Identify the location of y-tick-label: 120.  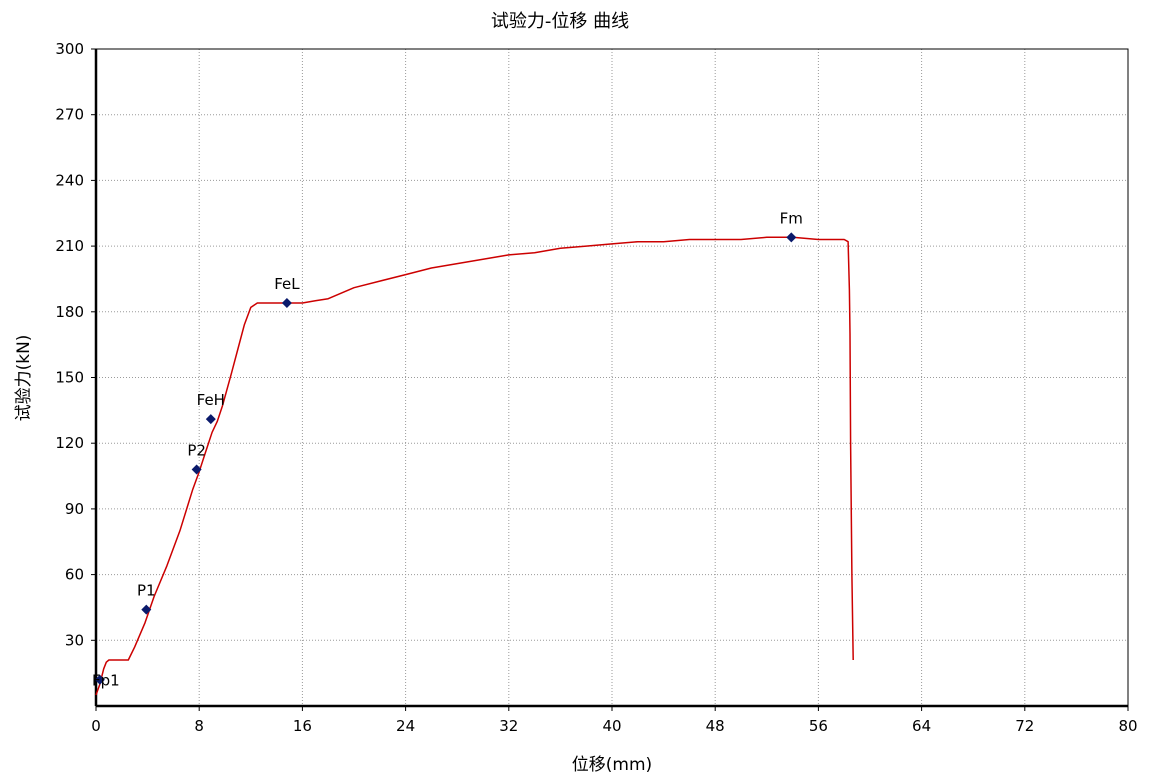
(69, 443).